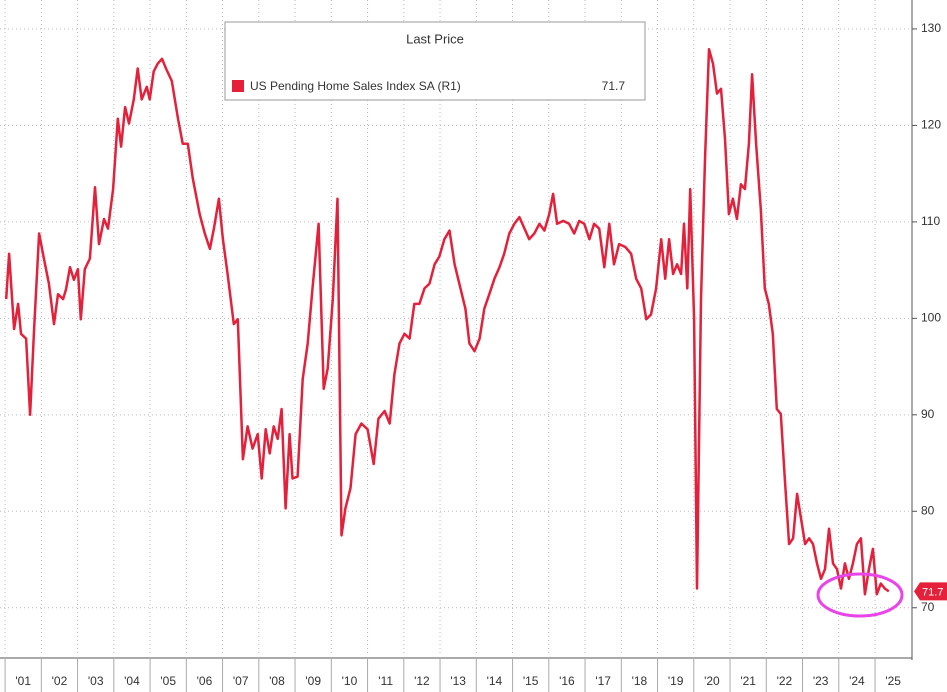  Describe the element at coordinates (931, 125) in the screenshot. I see `y-tick-label: 120` at that location.